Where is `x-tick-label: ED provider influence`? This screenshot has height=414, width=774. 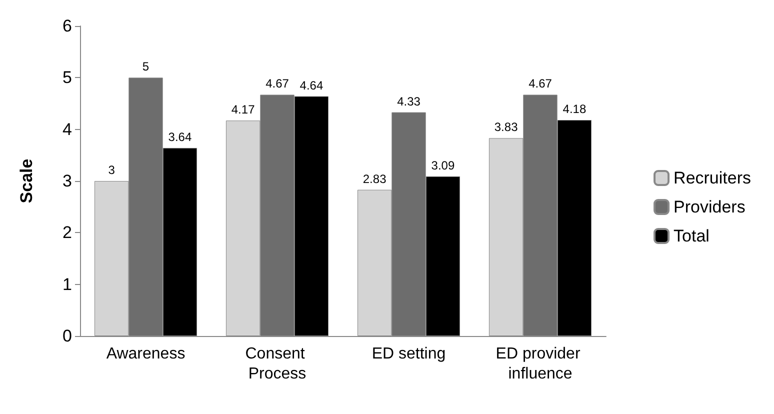 x-tick-label: ED provider influence is located at coordinates (540, 364).